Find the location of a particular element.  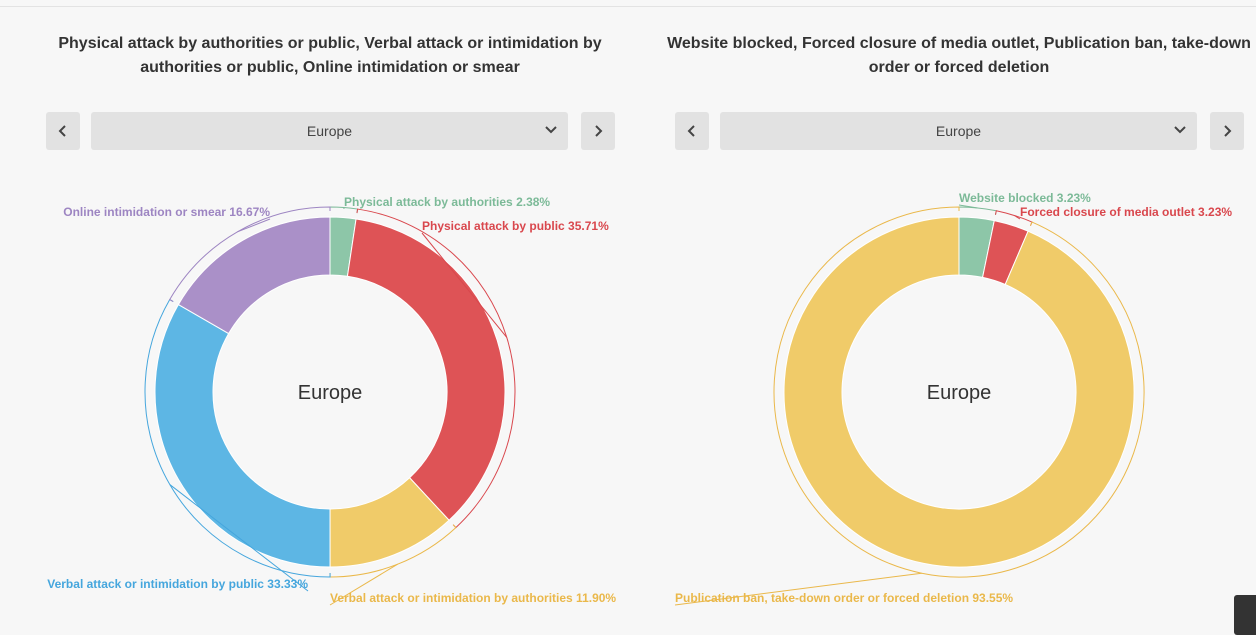

slice-label: Website blocked 3.23% is located at coordinates (1025, 198).